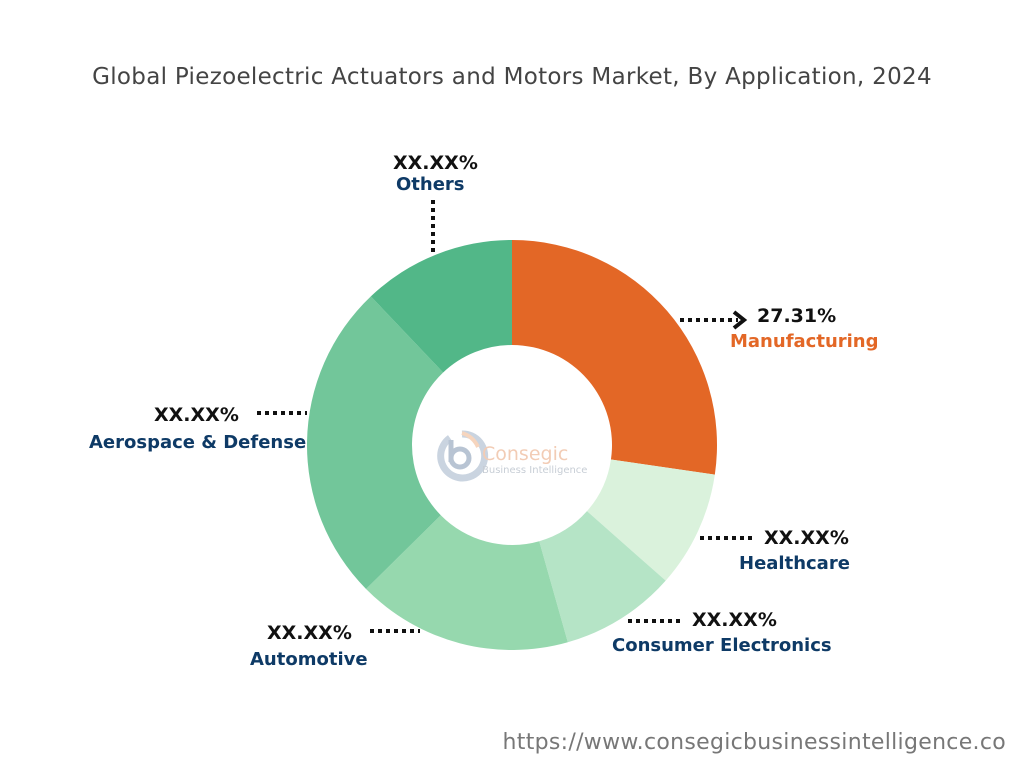 The height and width of the screenshot is (768, 1024). What do you see at coordinates (740, 320) in the screenshot?
I see `arrowhead-icon` at bounding box center [740, 320].